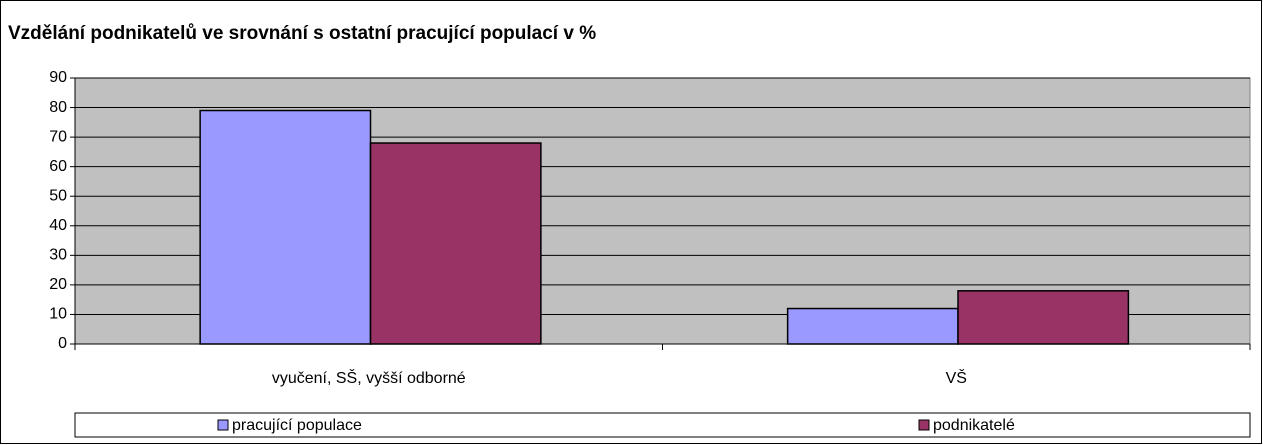  I want to click on y-tick-label: 60, so click(58, 166).